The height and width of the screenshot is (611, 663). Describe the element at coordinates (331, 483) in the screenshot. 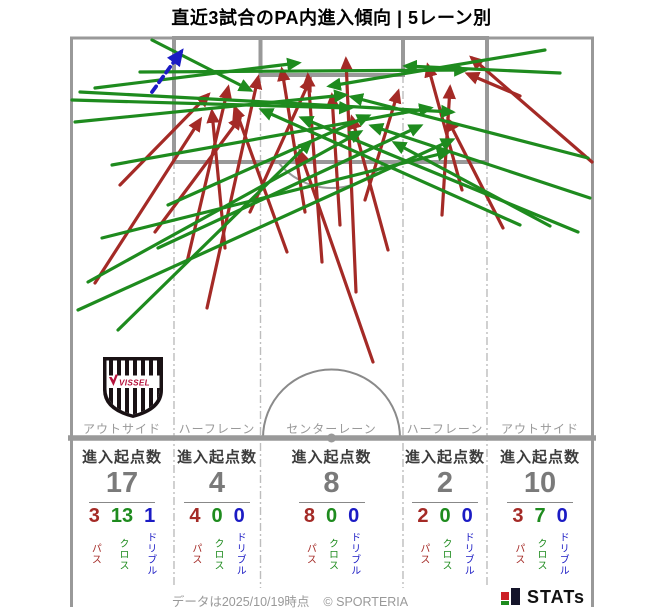

I see `stat-total: 8` at that location.